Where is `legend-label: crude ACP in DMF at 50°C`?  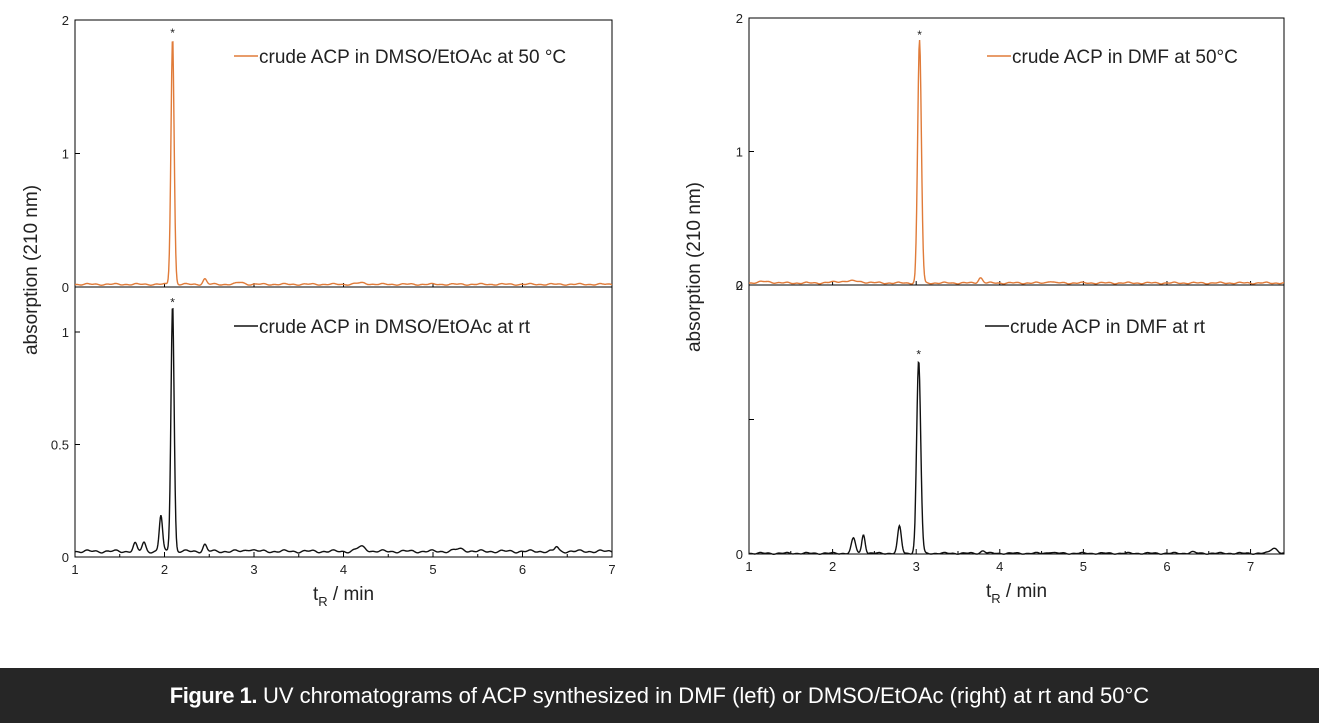 legend-label: crude ACP in DMF at 50°C is located at coordinates (1125, 57).